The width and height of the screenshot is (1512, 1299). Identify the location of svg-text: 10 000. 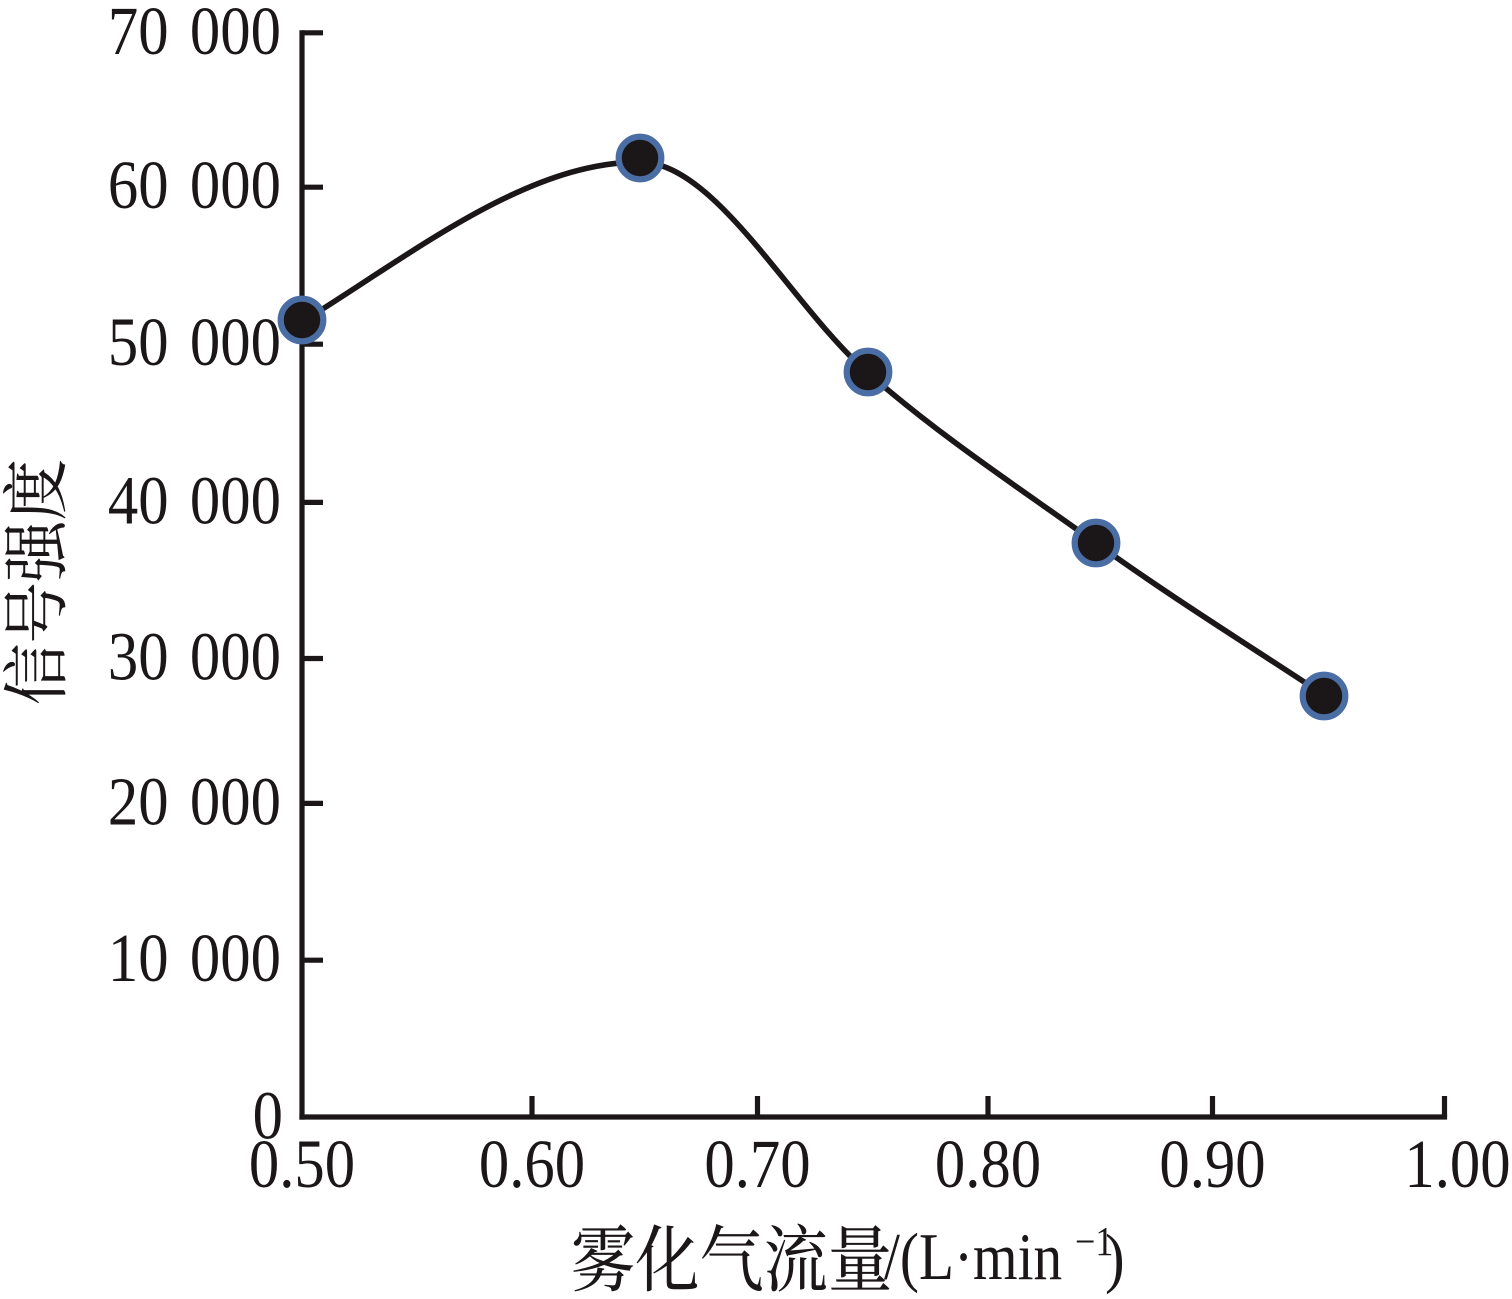
(194, 959).